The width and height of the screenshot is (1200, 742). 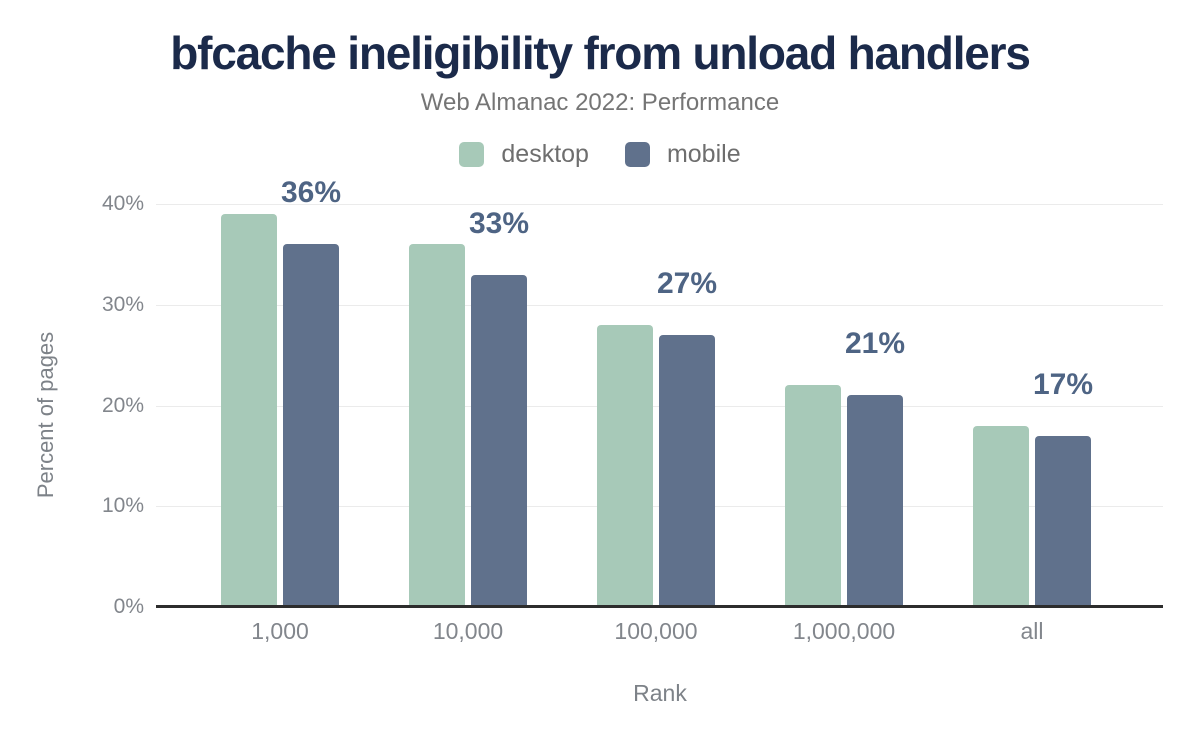 What do you see at coordinates (1032, 631) in the screenshot?
I see `x-tick-label-all: all` at bounding box center [1032, 631].